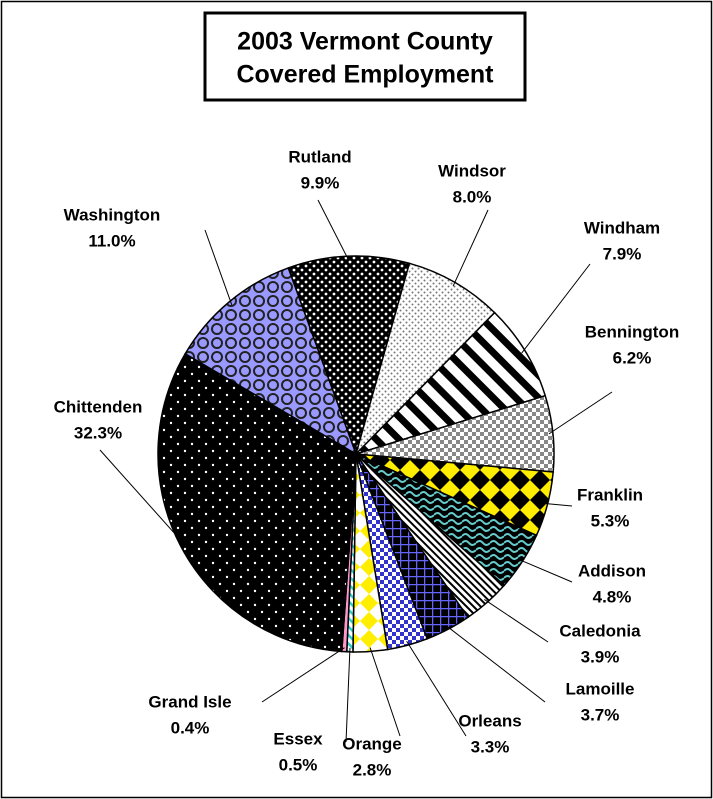  What do you see at coordinates (600, 630) in the screenshot?
I see `slice-label: Caledonia` at bounding box center [600, 630].